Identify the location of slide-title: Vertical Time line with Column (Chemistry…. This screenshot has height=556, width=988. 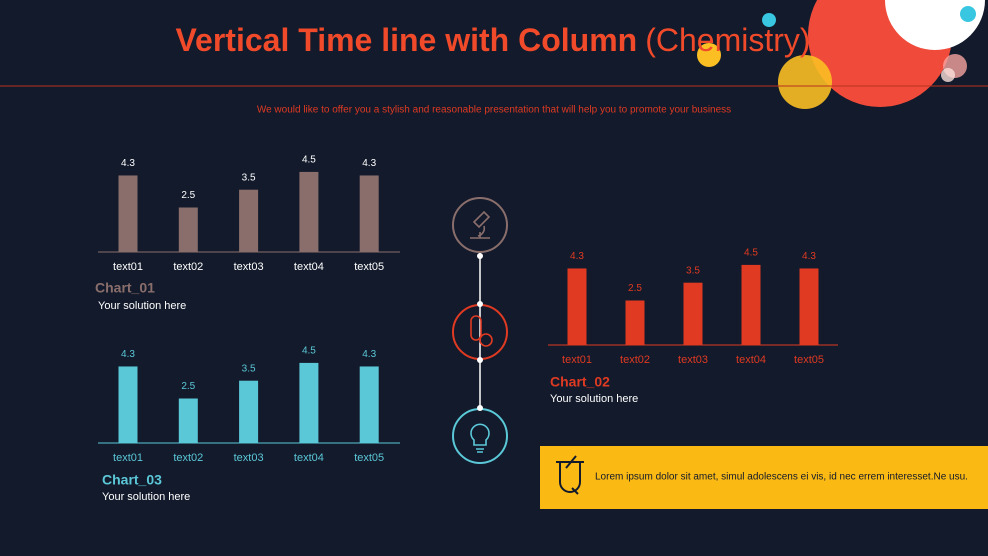
(492, 40).